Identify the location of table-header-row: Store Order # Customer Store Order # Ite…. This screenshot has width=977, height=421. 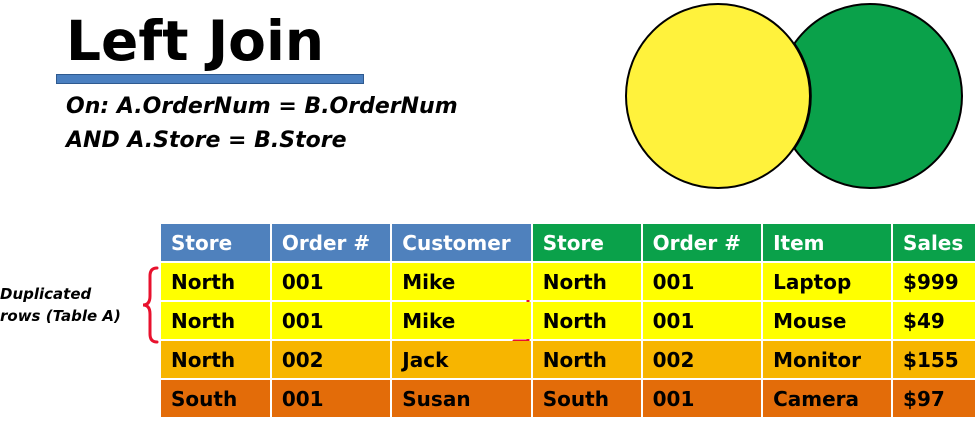
(568, 242).